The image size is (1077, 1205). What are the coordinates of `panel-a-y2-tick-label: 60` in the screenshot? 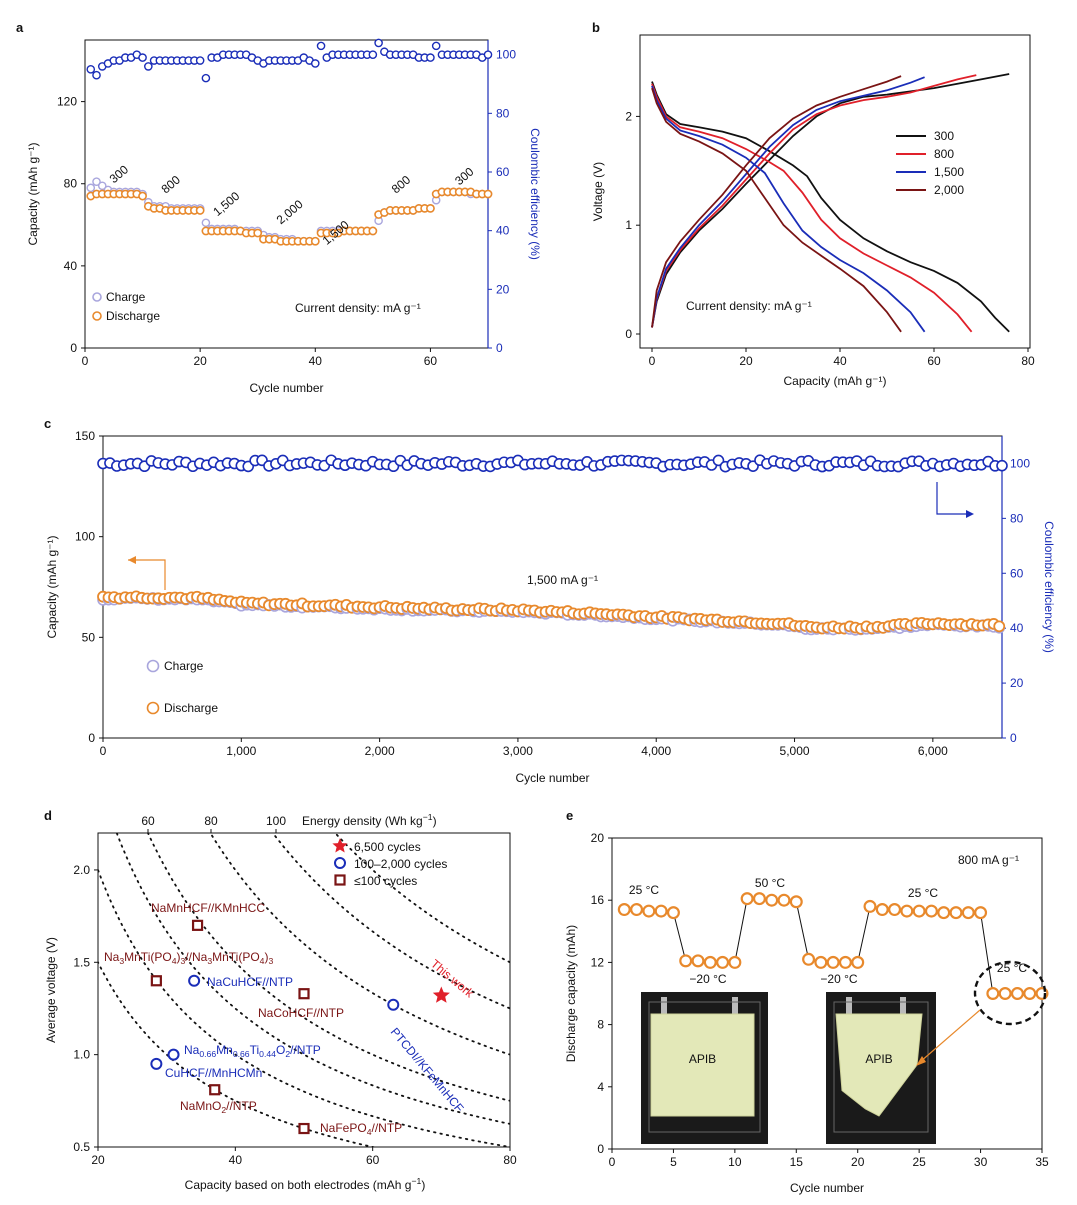 It's located at (503, 172).